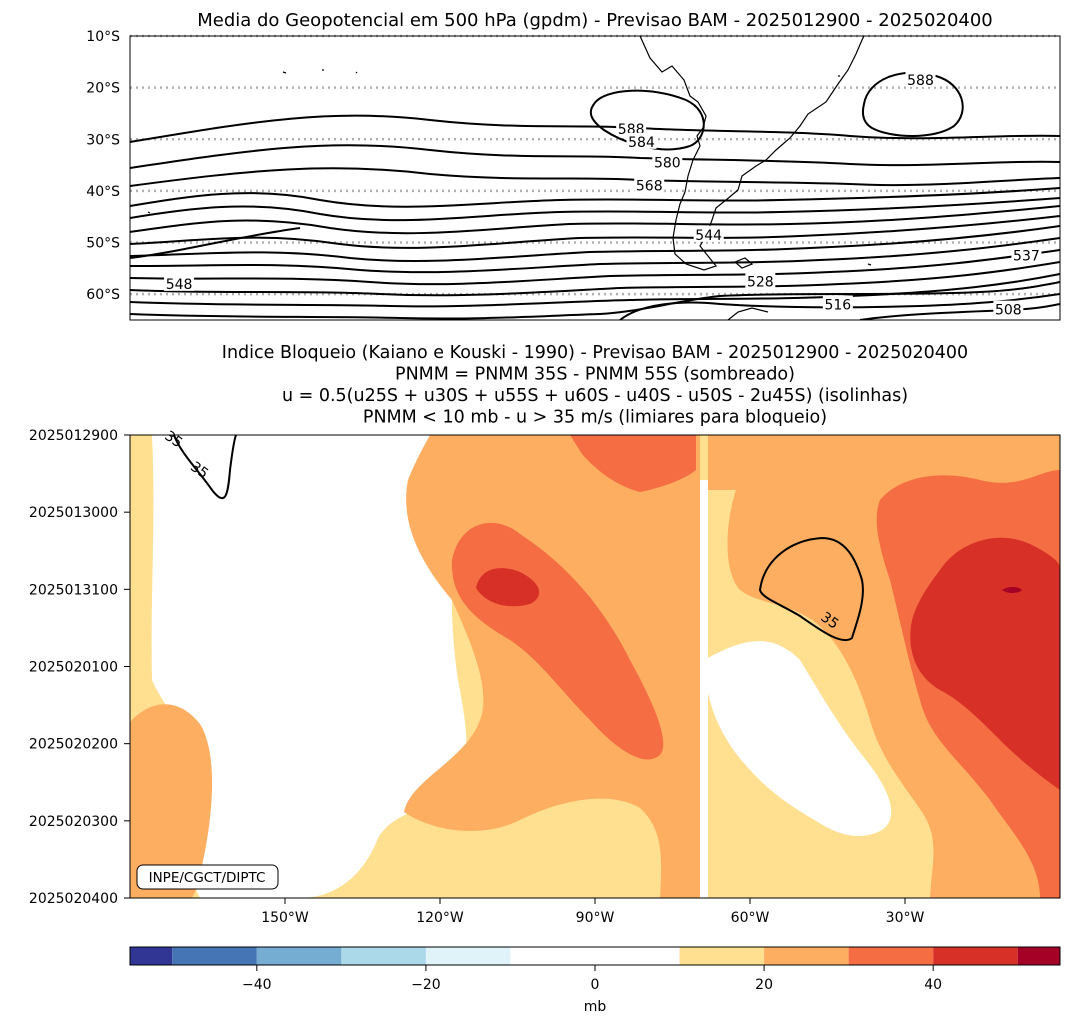 This screenshot has height=1025, width=1071. What do you see at coordinates (103, 295) in the screenshot?
I see `top-y-tick-label: 60°S` at bounding box center [103, 295].